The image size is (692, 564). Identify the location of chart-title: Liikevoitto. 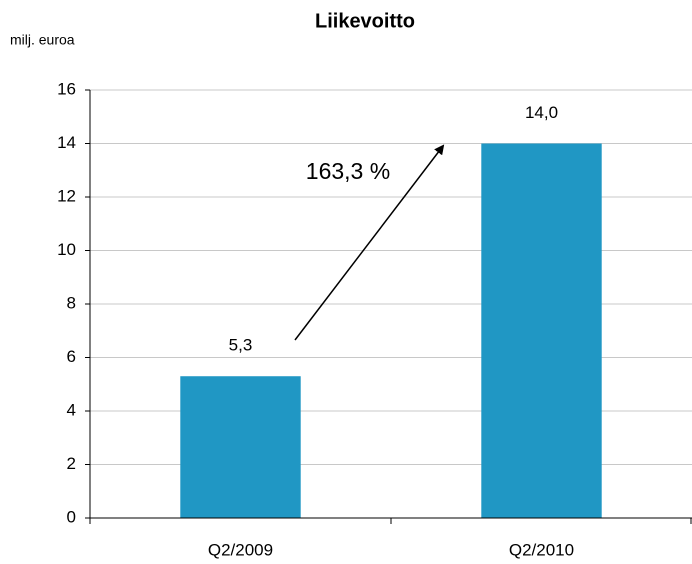
(365, 21).